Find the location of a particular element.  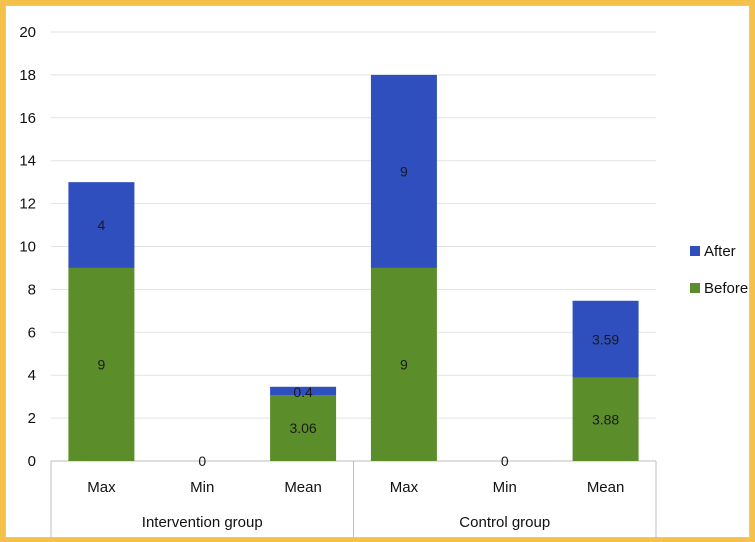

y-tick-label: 2 is located at coordinates (32, 418).